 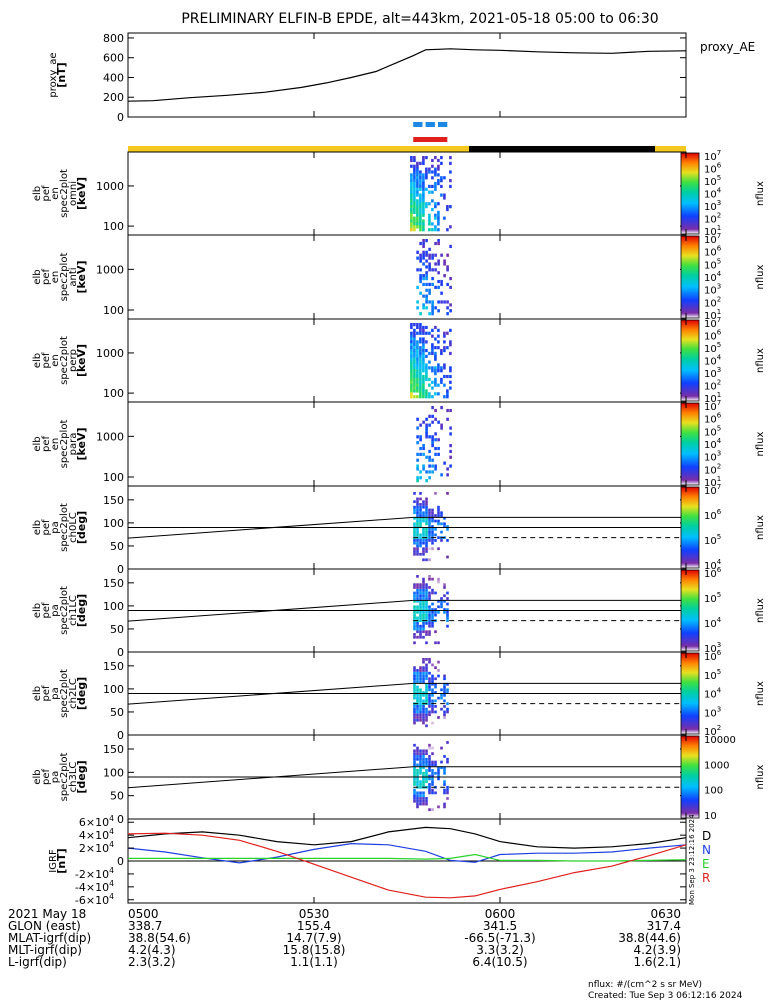 What do you see at coordinates (645, 985) in the screenshot?
I see `colorbar-unit-note: nflux: #/(cm^2 s sr MeV)` at bounding box center [645, 985].